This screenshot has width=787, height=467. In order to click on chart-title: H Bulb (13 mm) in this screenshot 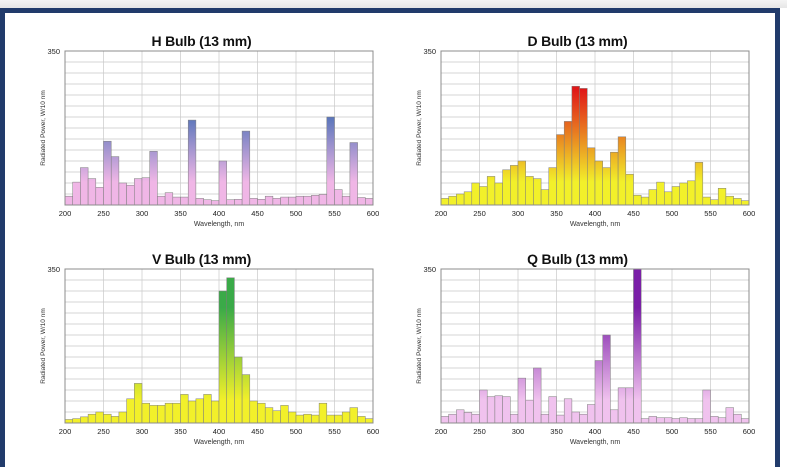, I will do `click(201, 41)`.